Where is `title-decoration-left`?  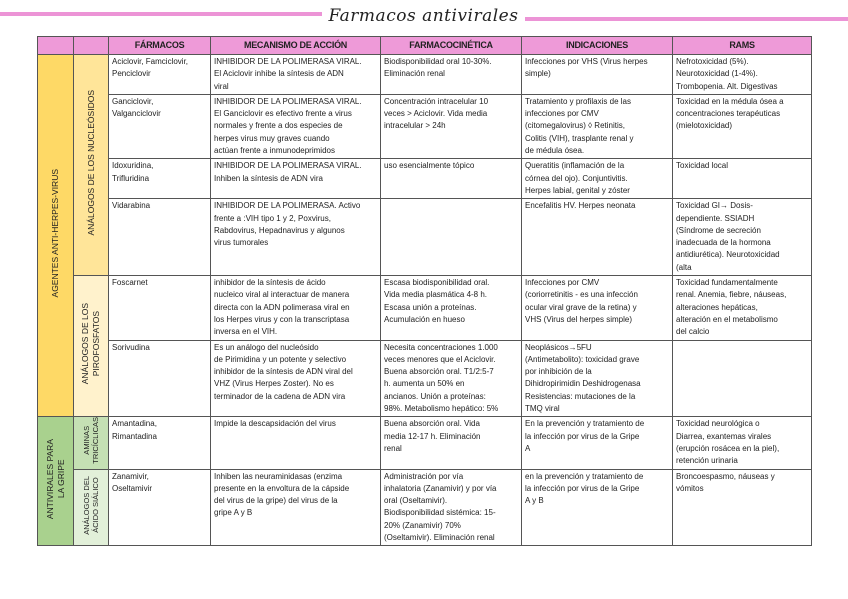
title-decoration-left is located at coordinates (161, 14).